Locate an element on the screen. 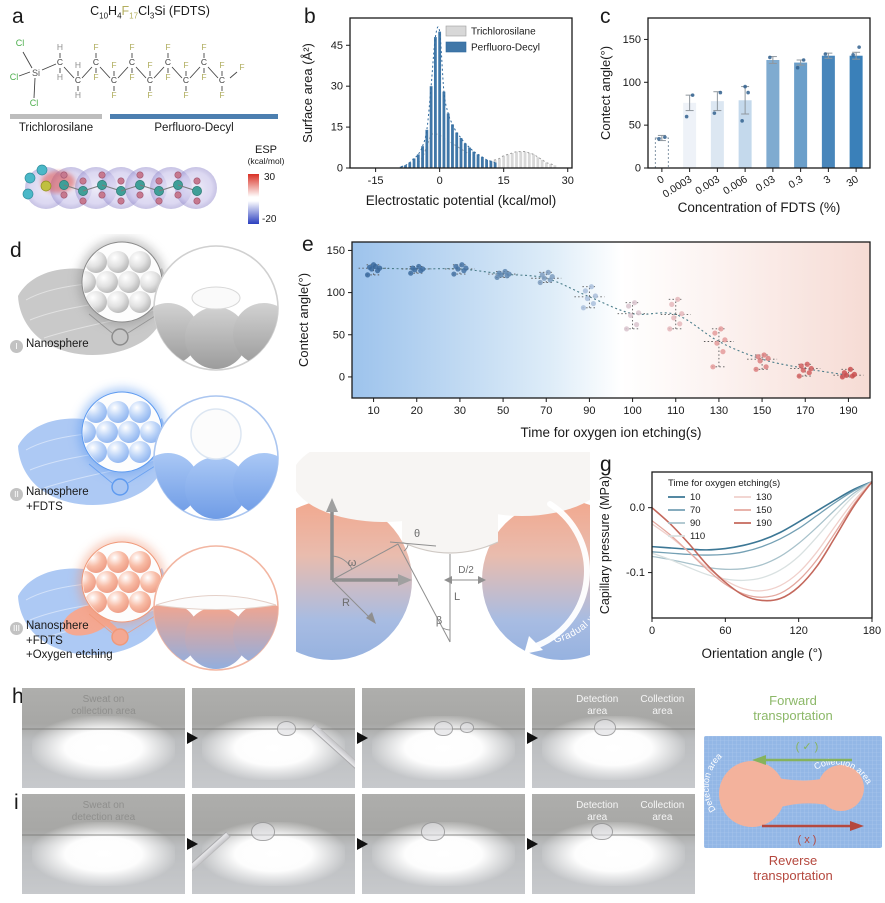 The width and height of the screenshot is (885, 903). omega-label: ω is located at coordinates (352, 563).